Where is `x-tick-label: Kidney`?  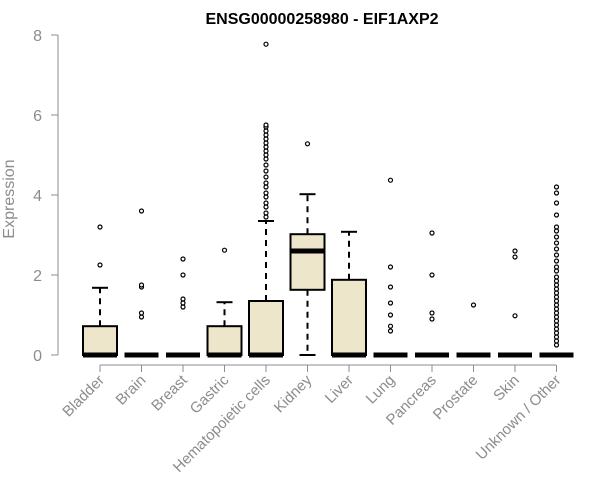 x-tick-label: Kidney is located at coordinates (293, 393).